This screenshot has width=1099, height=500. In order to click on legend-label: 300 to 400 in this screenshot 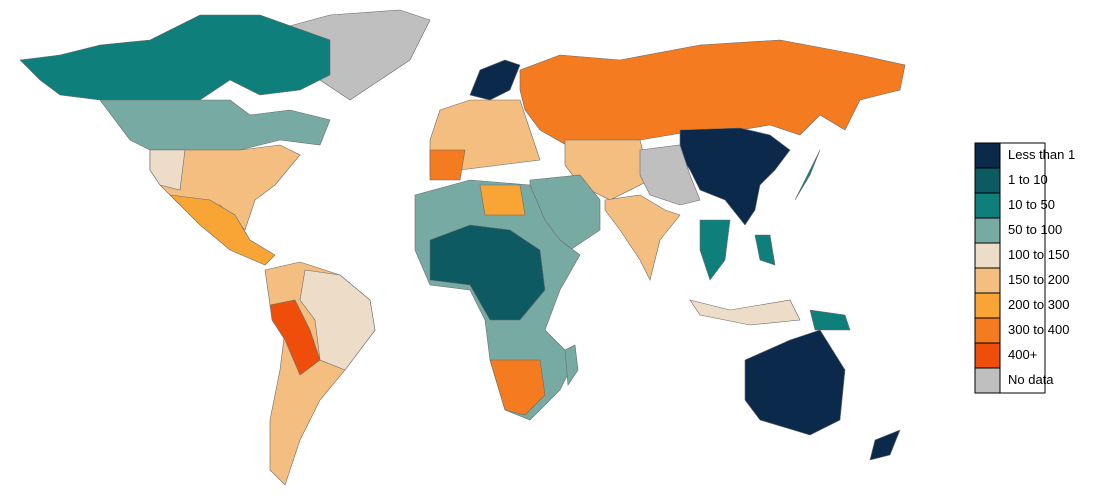, I will do `click(1038, 329)`.